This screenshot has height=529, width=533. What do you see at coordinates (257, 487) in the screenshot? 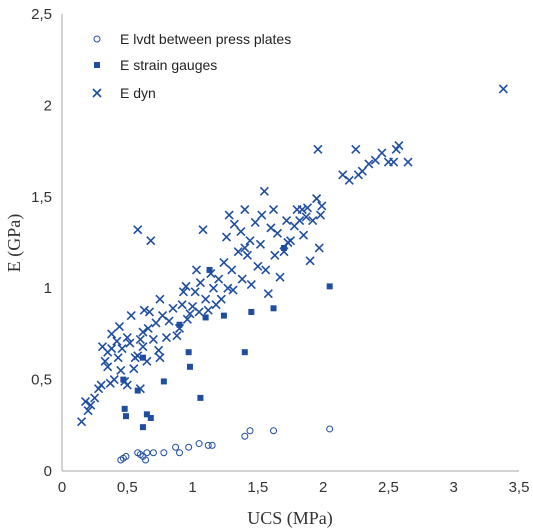
I see `x-tick-label: 1,5` at bounding box center [257, 487].